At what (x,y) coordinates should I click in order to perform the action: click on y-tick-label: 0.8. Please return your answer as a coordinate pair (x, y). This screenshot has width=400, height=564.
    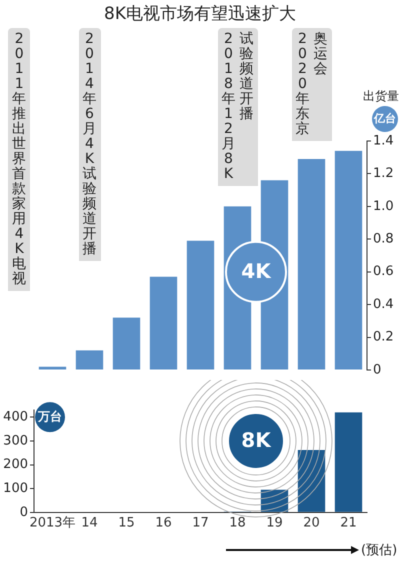
    Looking at the image, I should click on (383, 239).